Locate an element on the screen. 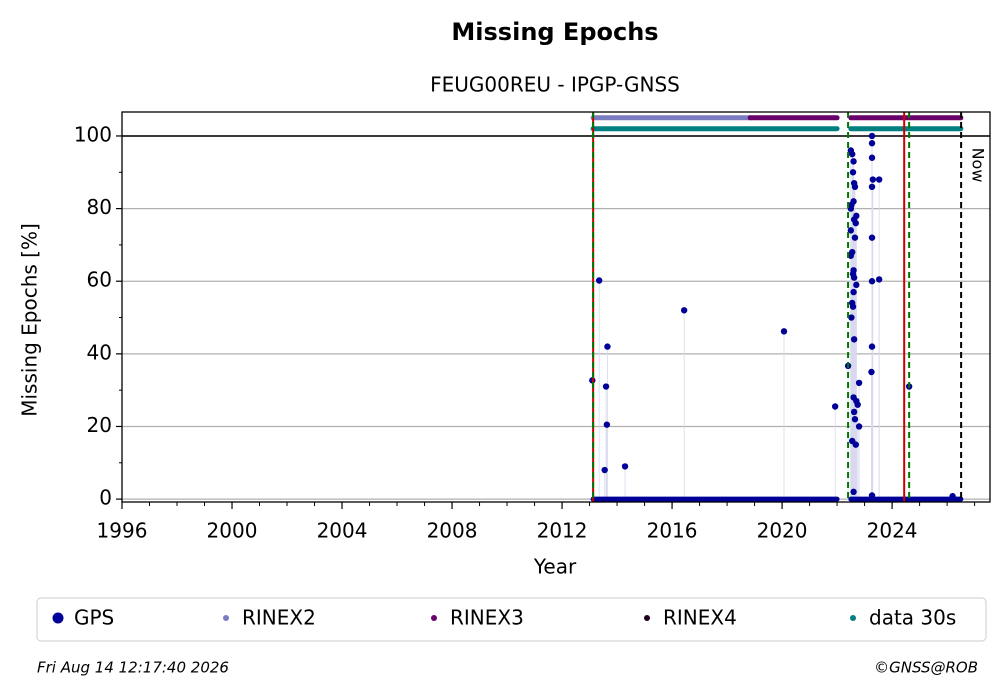  x-tick-label: 2008 is located at coordinates (452, 531).